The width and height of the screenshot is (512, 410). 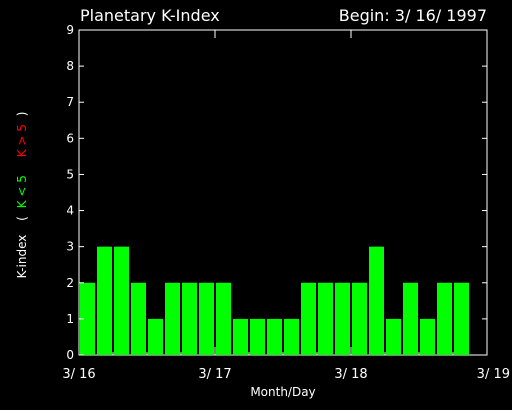 I want to click on x-tick-label-3: 3/ 19, so click(x=493, y=374).